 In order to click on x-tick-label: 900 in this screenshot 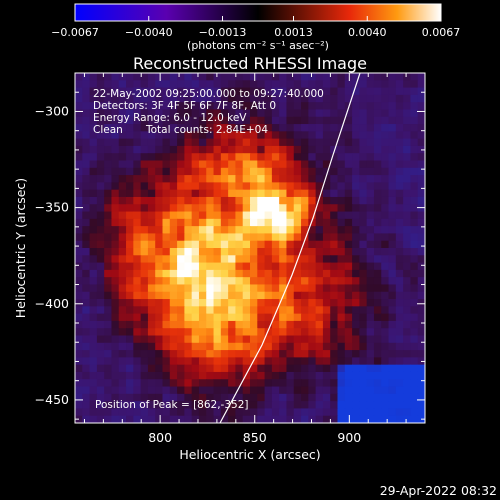, I will do `click(349, 437)`.